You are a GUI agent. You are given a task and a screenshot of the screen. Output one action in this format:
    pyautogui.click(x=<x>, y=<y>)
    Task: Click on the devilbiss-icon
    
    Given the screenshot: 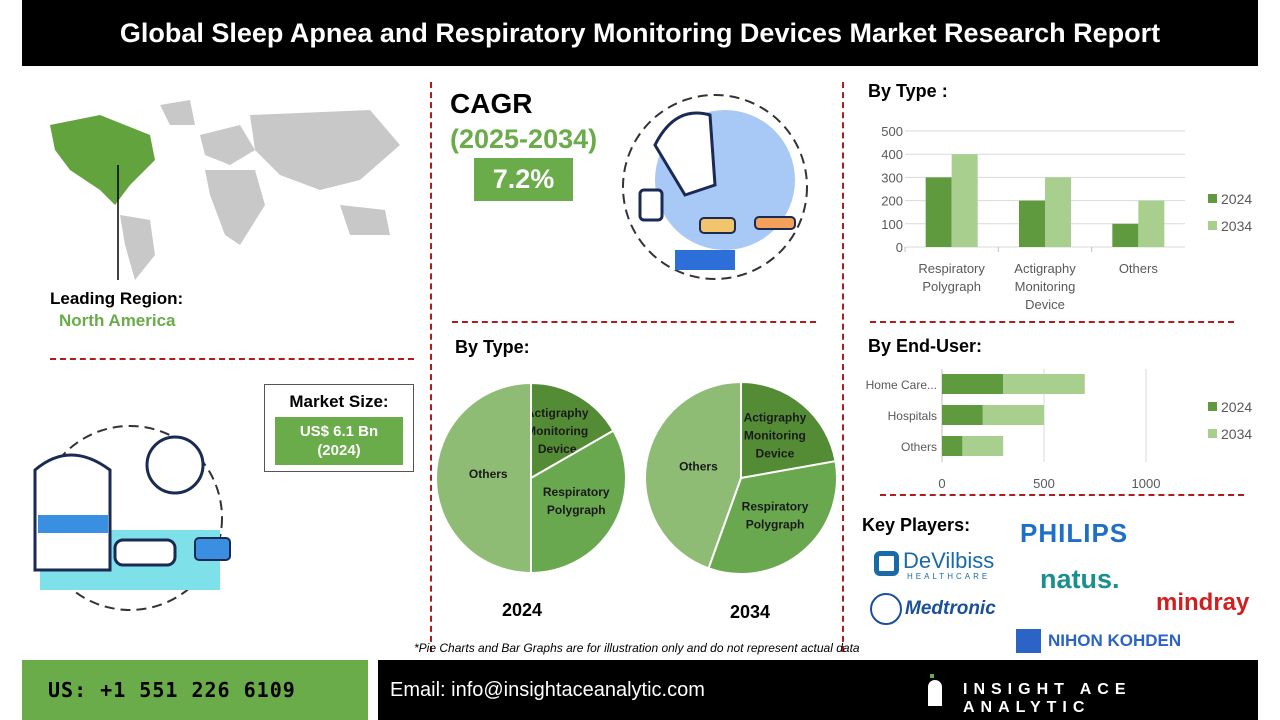 What is the action you would take?
    pyautogui.click(x=886, y=563)
    